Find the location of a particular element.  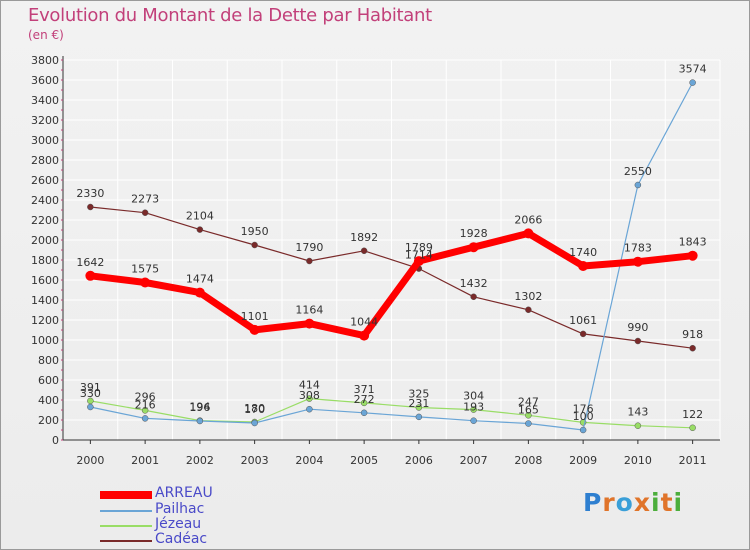

data-label: 1575 is located at coordinates (145, 269).